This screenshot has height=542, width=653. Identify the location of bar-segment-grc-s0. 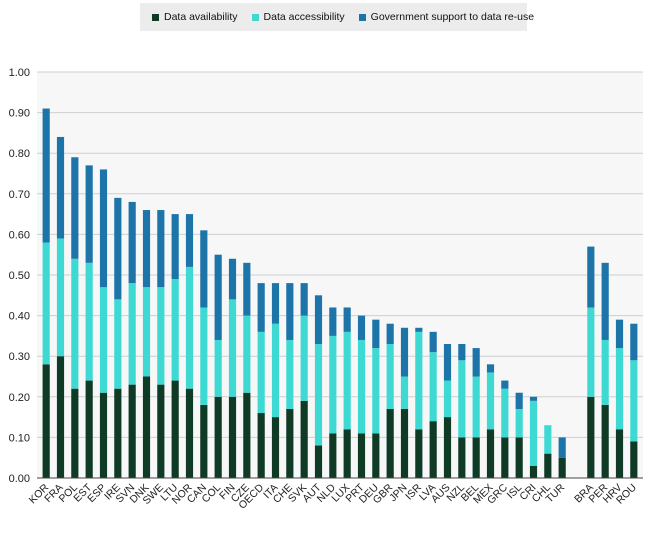
(505, 457).